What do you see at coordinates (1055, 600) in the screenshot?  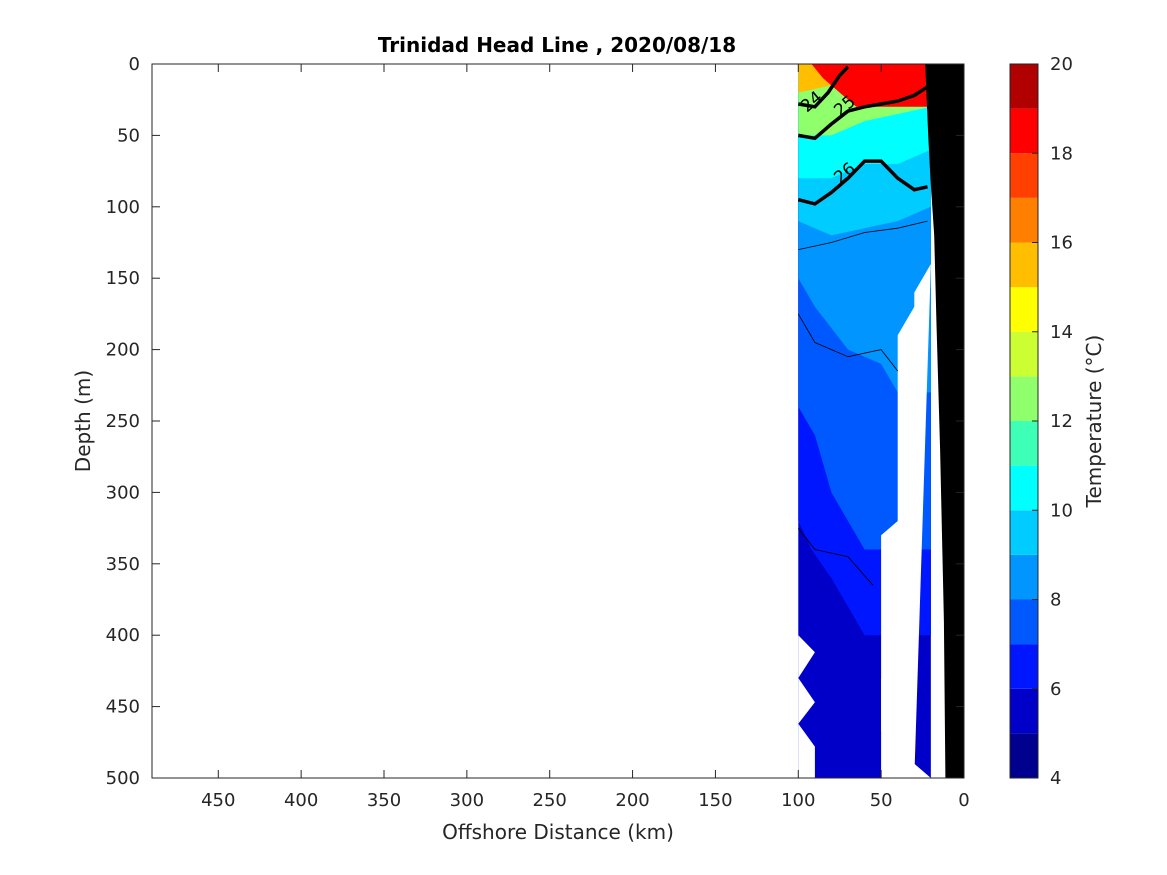 I see `colorbar-tick-label: 8` at bounding box center [1055, 600].